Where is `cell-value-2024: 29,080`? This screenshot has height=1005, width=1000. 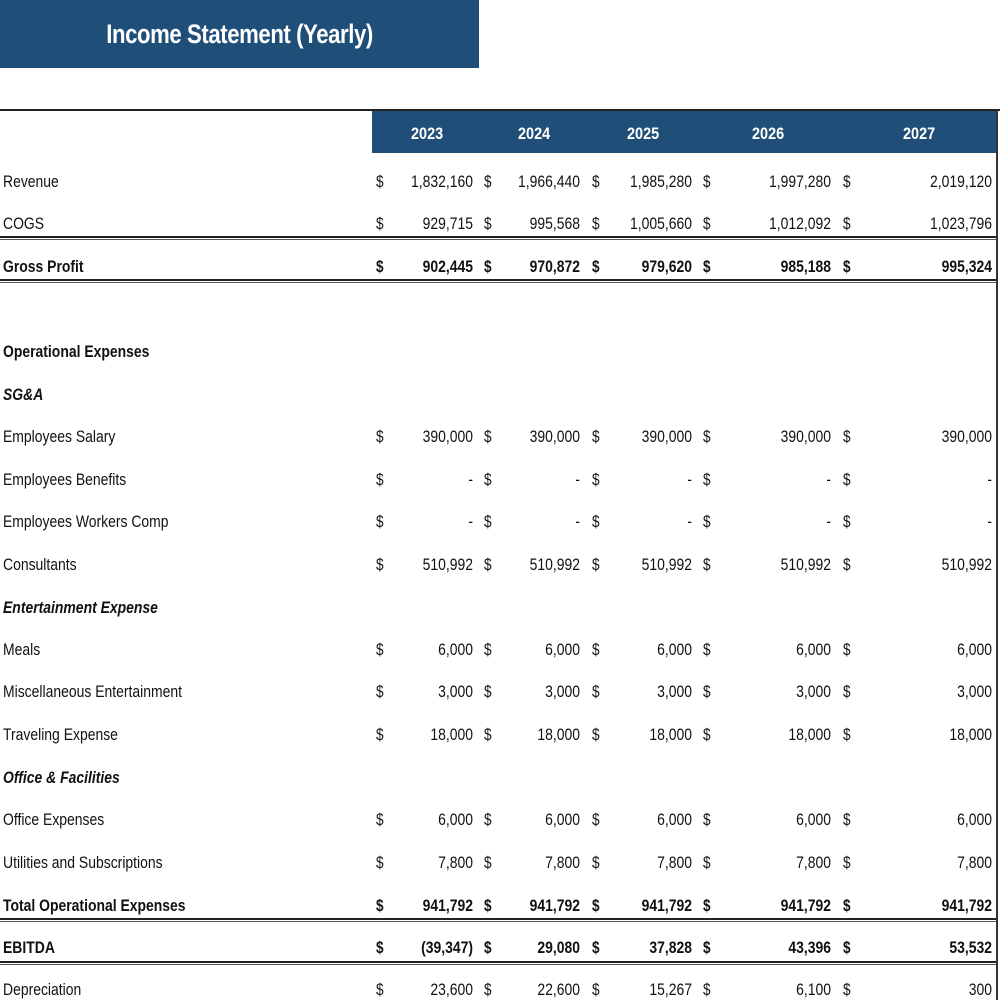
cell-value-2024: 29,080 is located at coordinates (558, 947).